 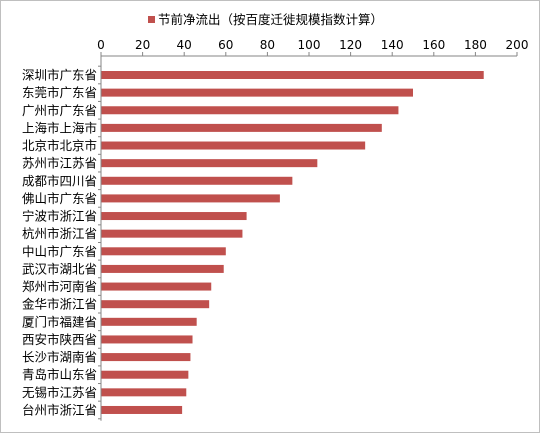 I want to click on category-label: 金华市浙江省, so click(x=59, y=304).